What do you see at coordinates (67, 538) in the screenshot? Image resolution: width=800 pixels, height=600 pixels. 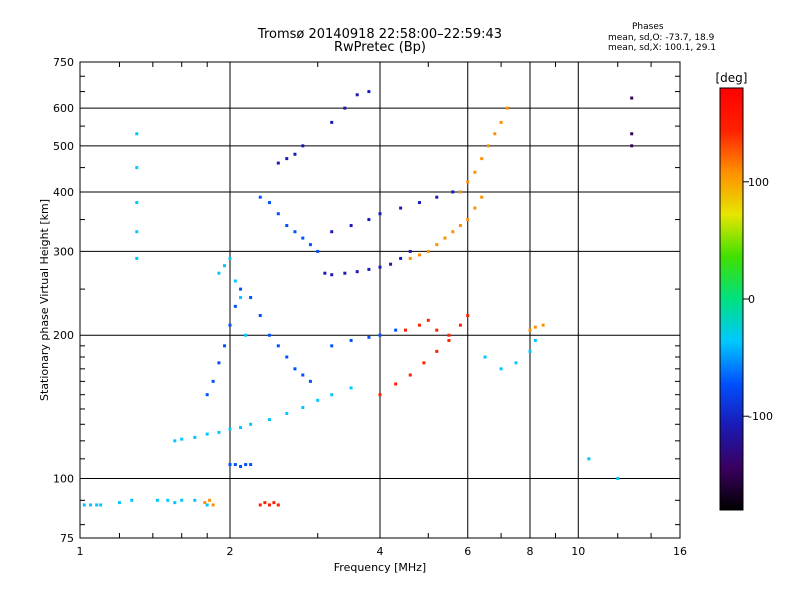 I see `y-tick-label: 75` at bounding box center [67, 538].